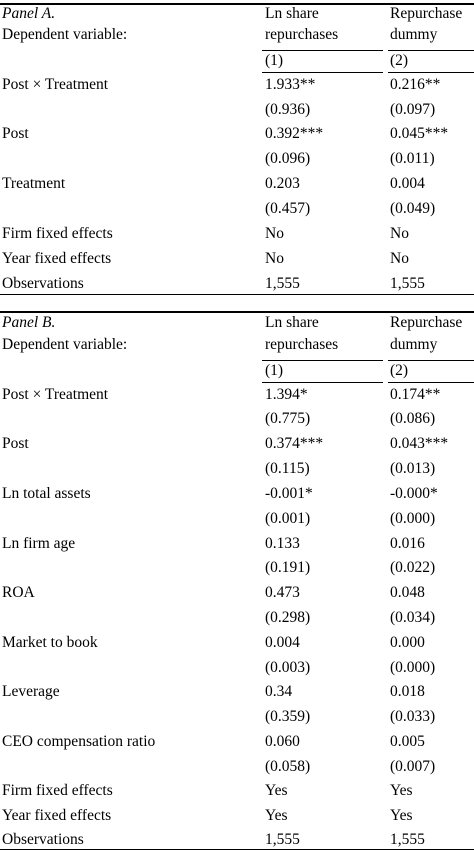  I want to click on std-error-cell: (0.034), so click(413, 617).